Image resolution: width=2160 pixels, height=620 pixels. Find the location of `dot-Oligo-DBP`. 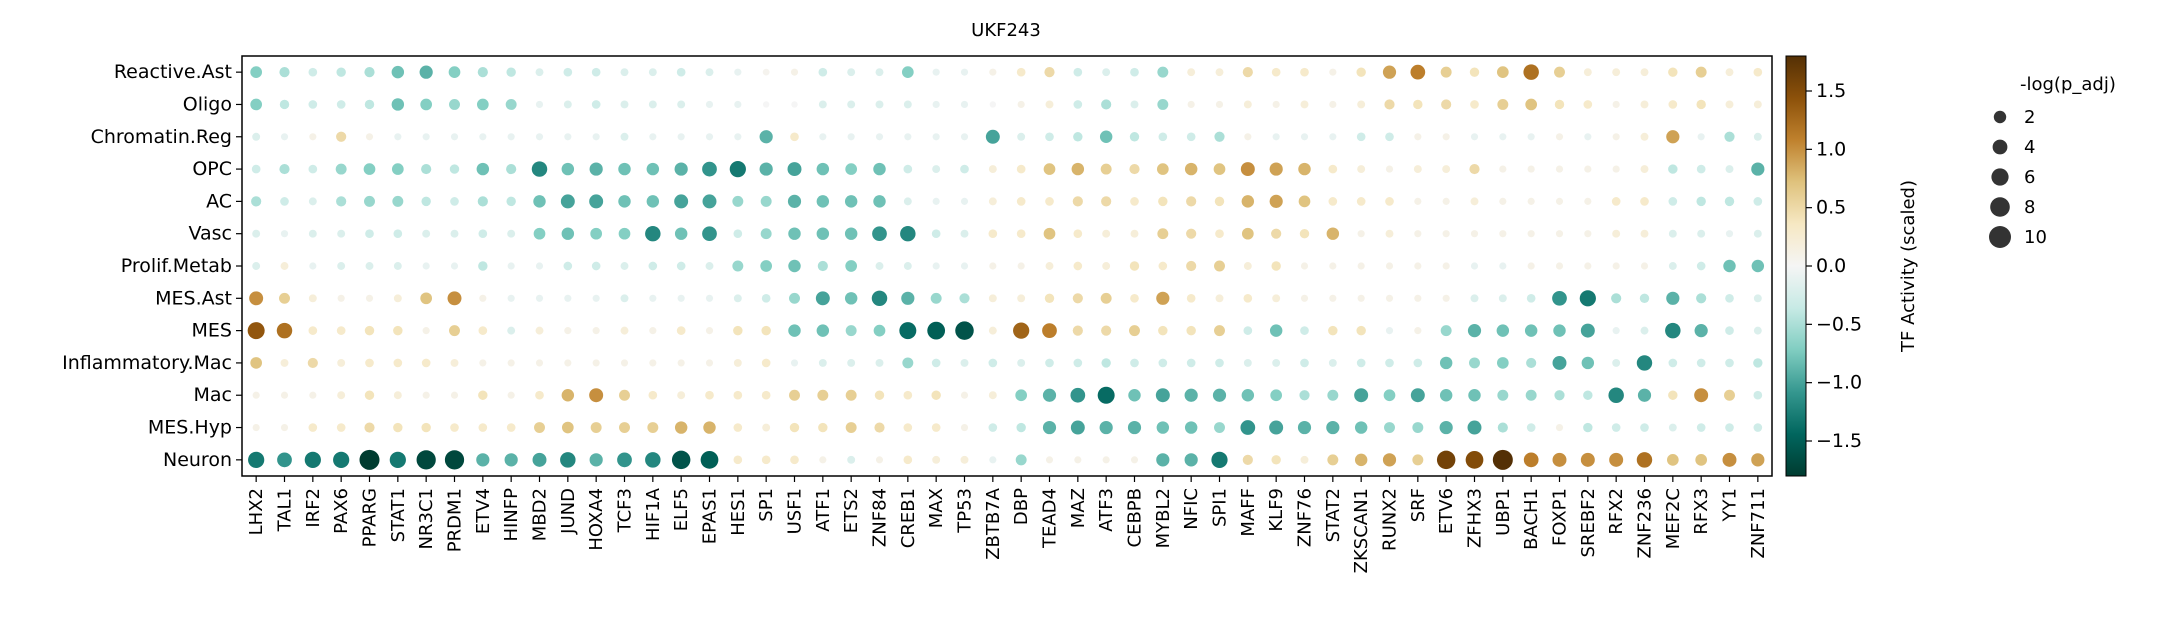

dot-Oligo-DBP is located at coordinates (1021, 104).